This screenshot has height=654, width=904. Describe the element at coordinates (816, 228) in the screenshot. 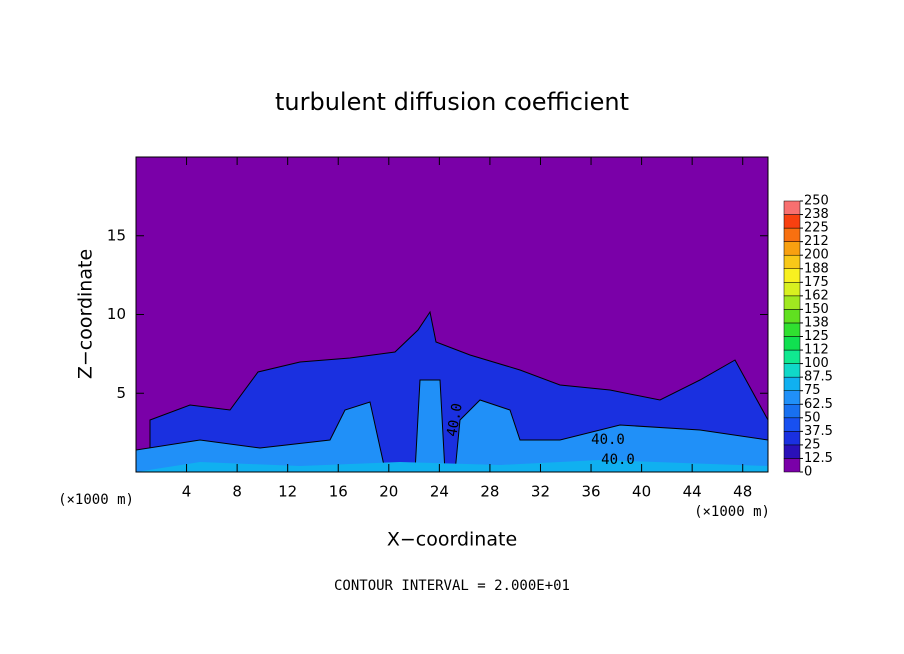

I see `colorbar-label: 225` at that location.